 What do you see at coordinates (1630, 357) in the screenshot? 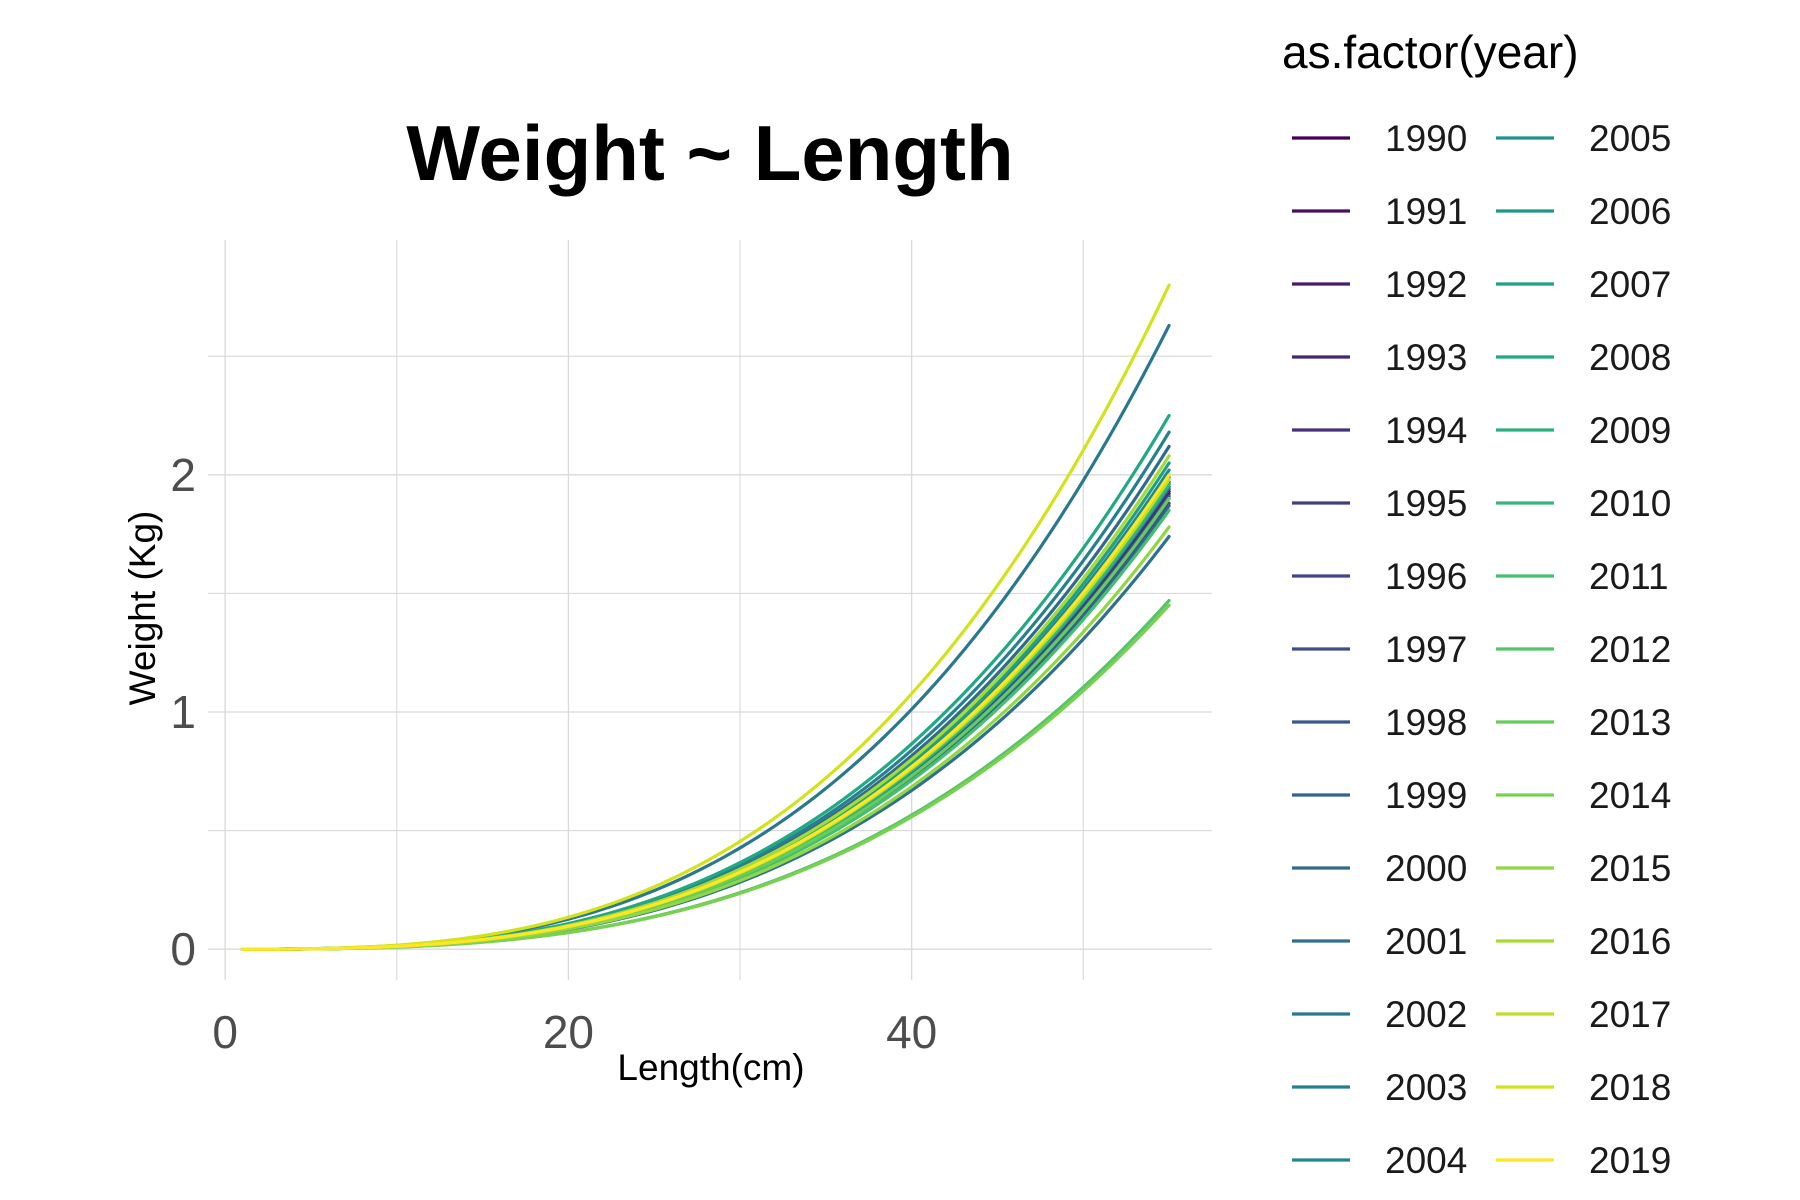
I see `legend-label: 2008` at bounding box center [1630, 357].